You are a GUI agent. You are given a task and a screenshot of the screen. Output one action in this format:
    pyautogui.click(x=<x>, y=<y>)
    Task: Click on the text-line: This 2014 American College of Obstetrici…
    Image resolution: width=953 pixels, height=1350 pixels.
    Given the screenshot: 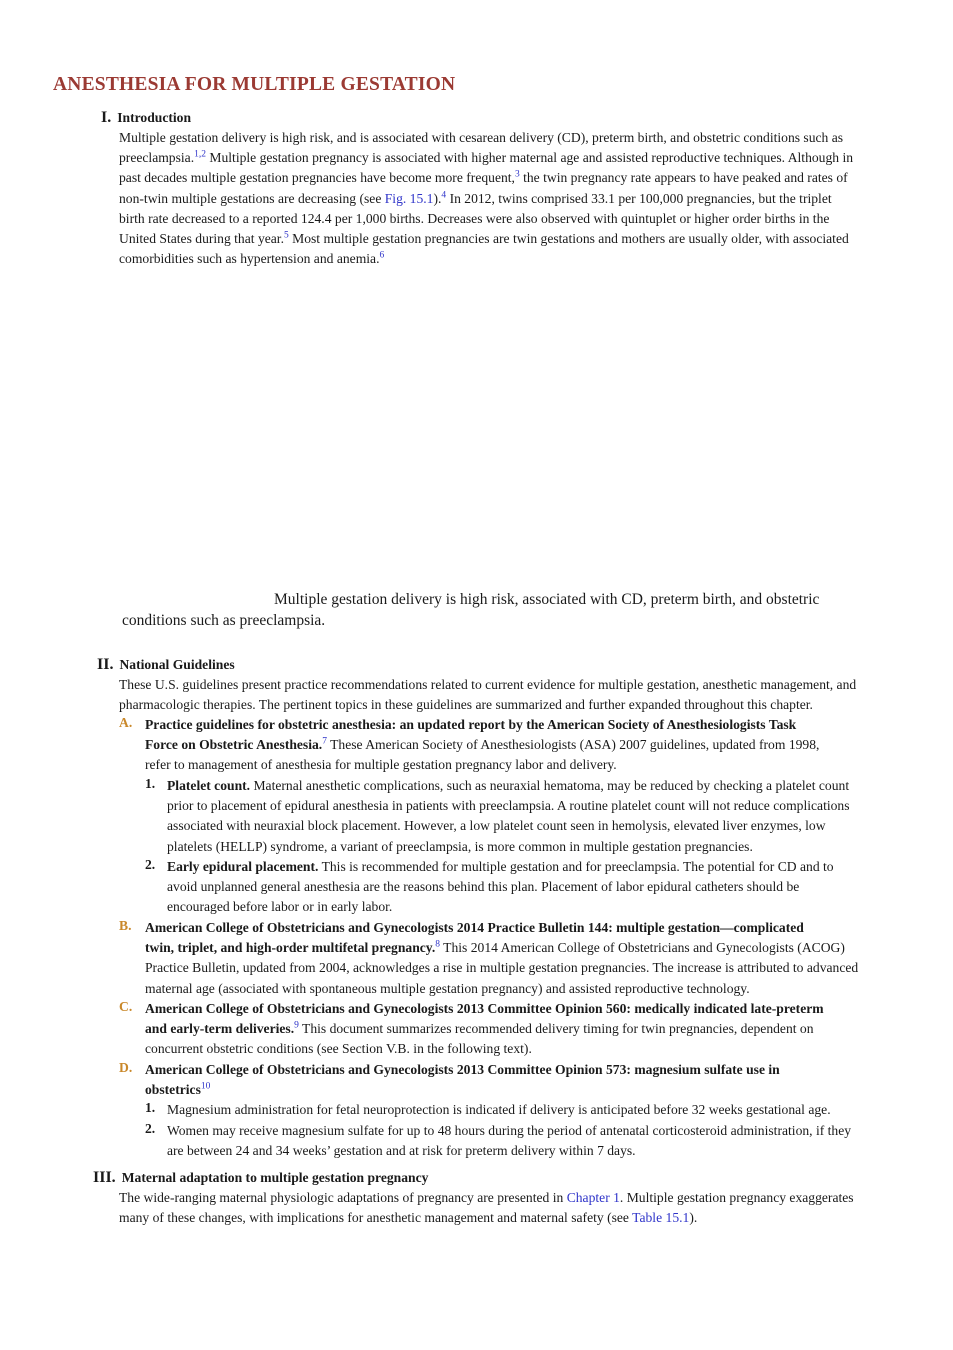 What is the action you would take?
    pyautogui.click(x=642, y=948)
    